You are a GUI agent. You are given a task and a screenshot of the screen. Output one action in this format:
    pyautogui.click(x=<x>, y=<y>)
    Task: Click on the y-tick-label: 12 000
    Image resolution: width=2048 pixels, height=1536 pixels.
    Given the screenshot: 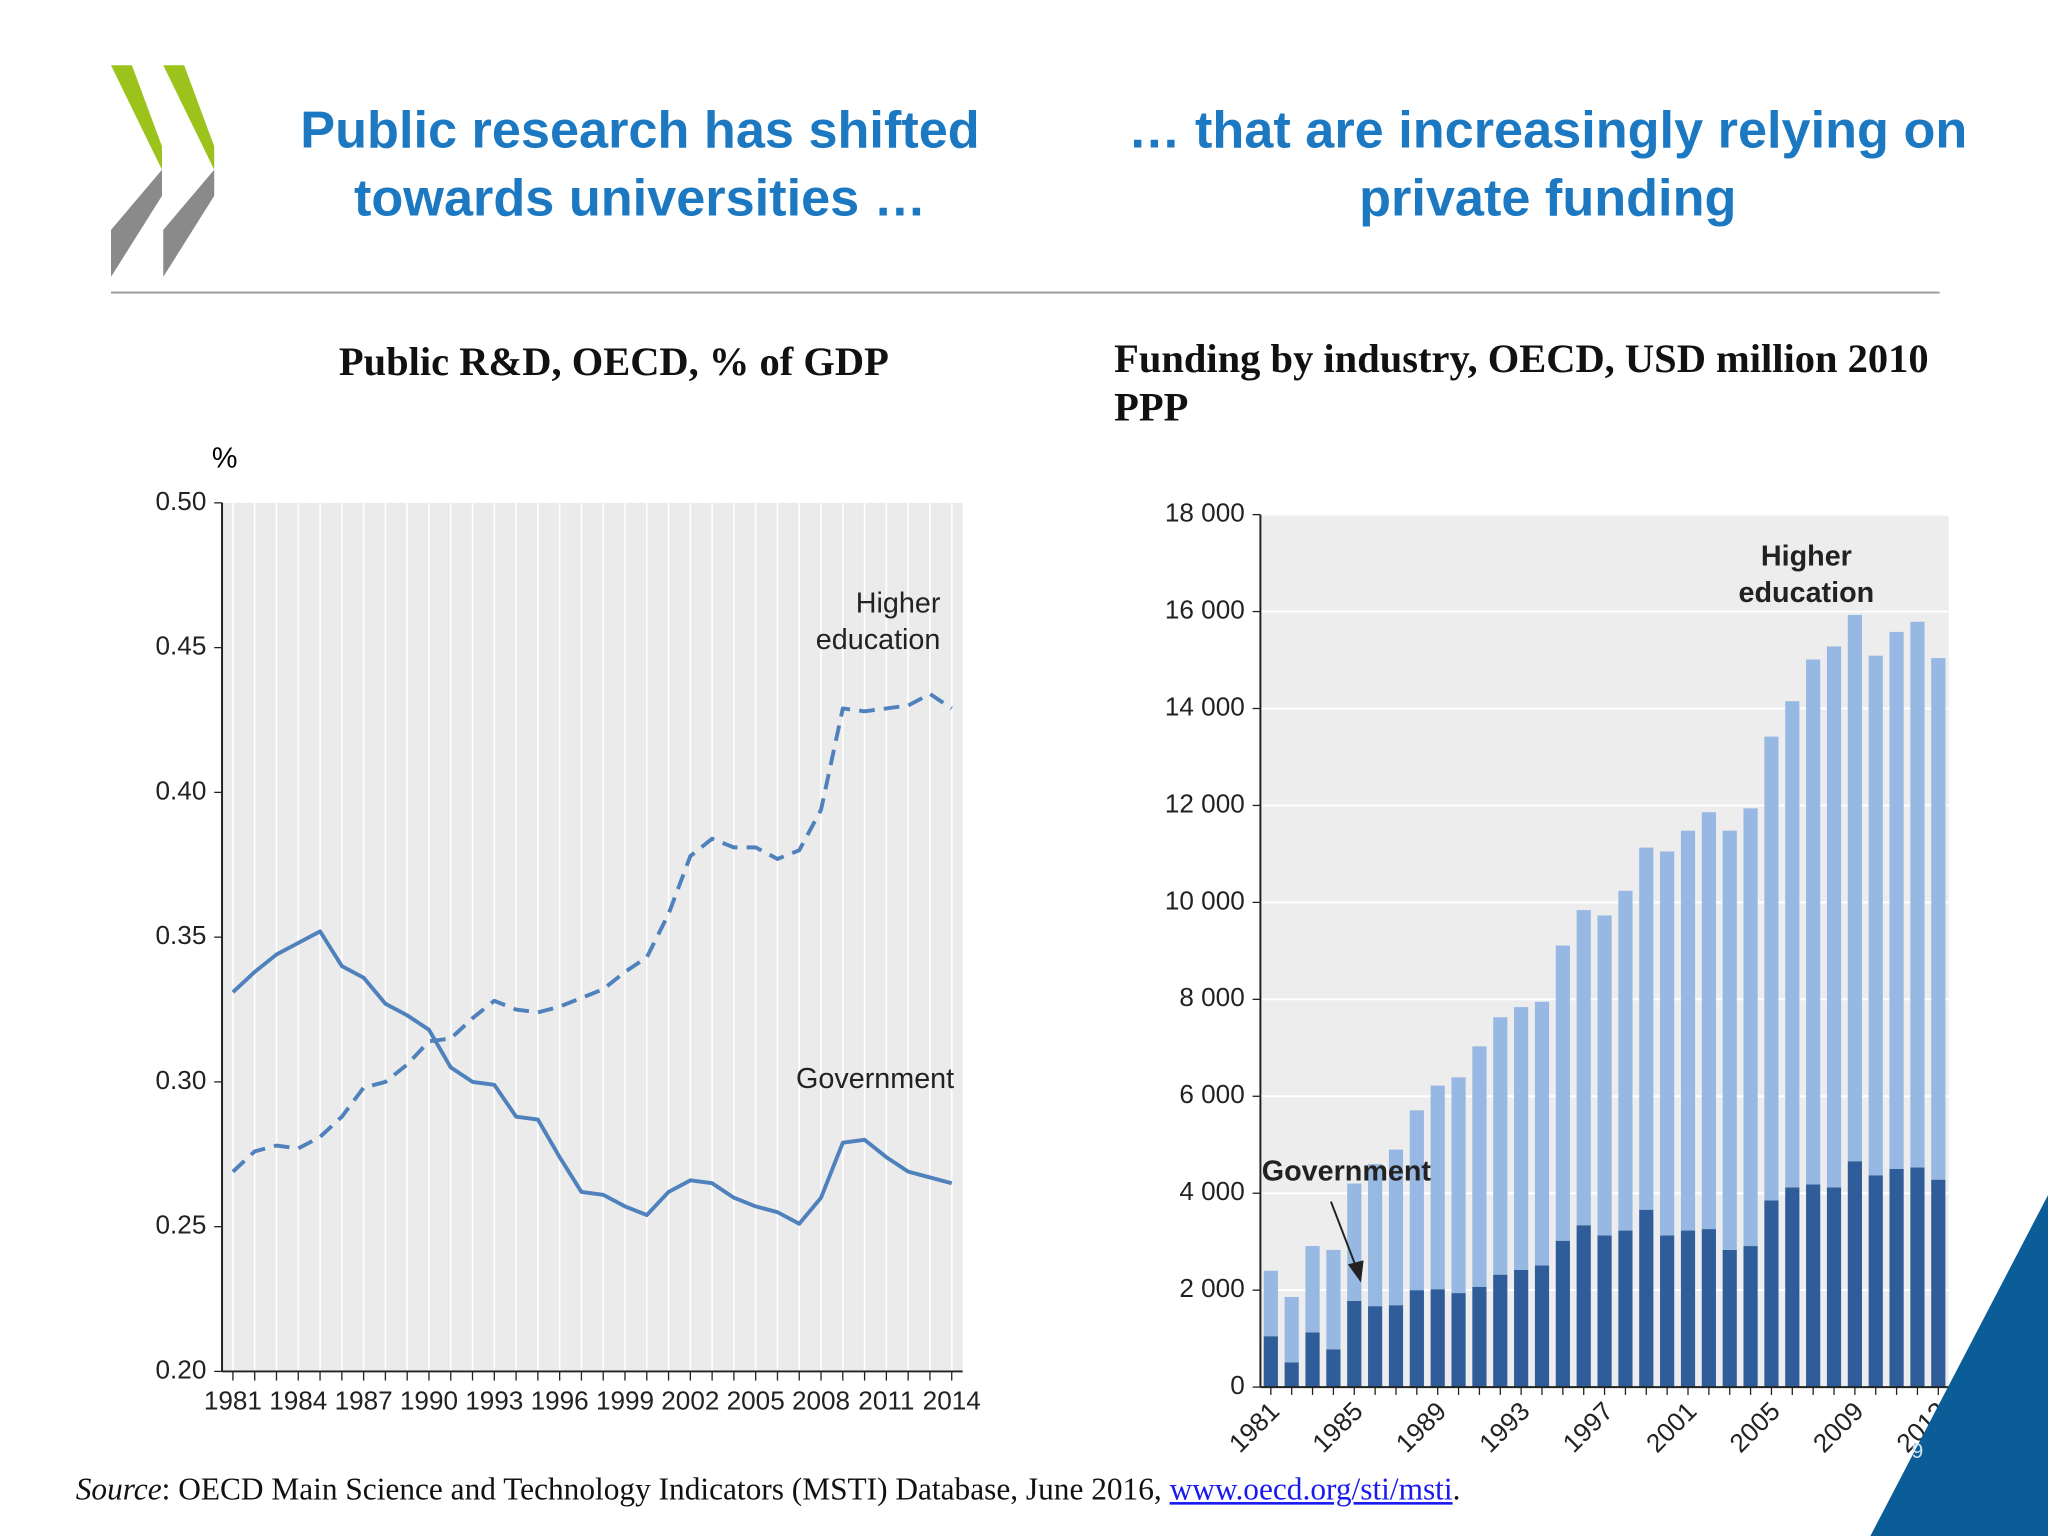 What is the action you would take?
    pyautogui.click(x=1205, y=803)
    